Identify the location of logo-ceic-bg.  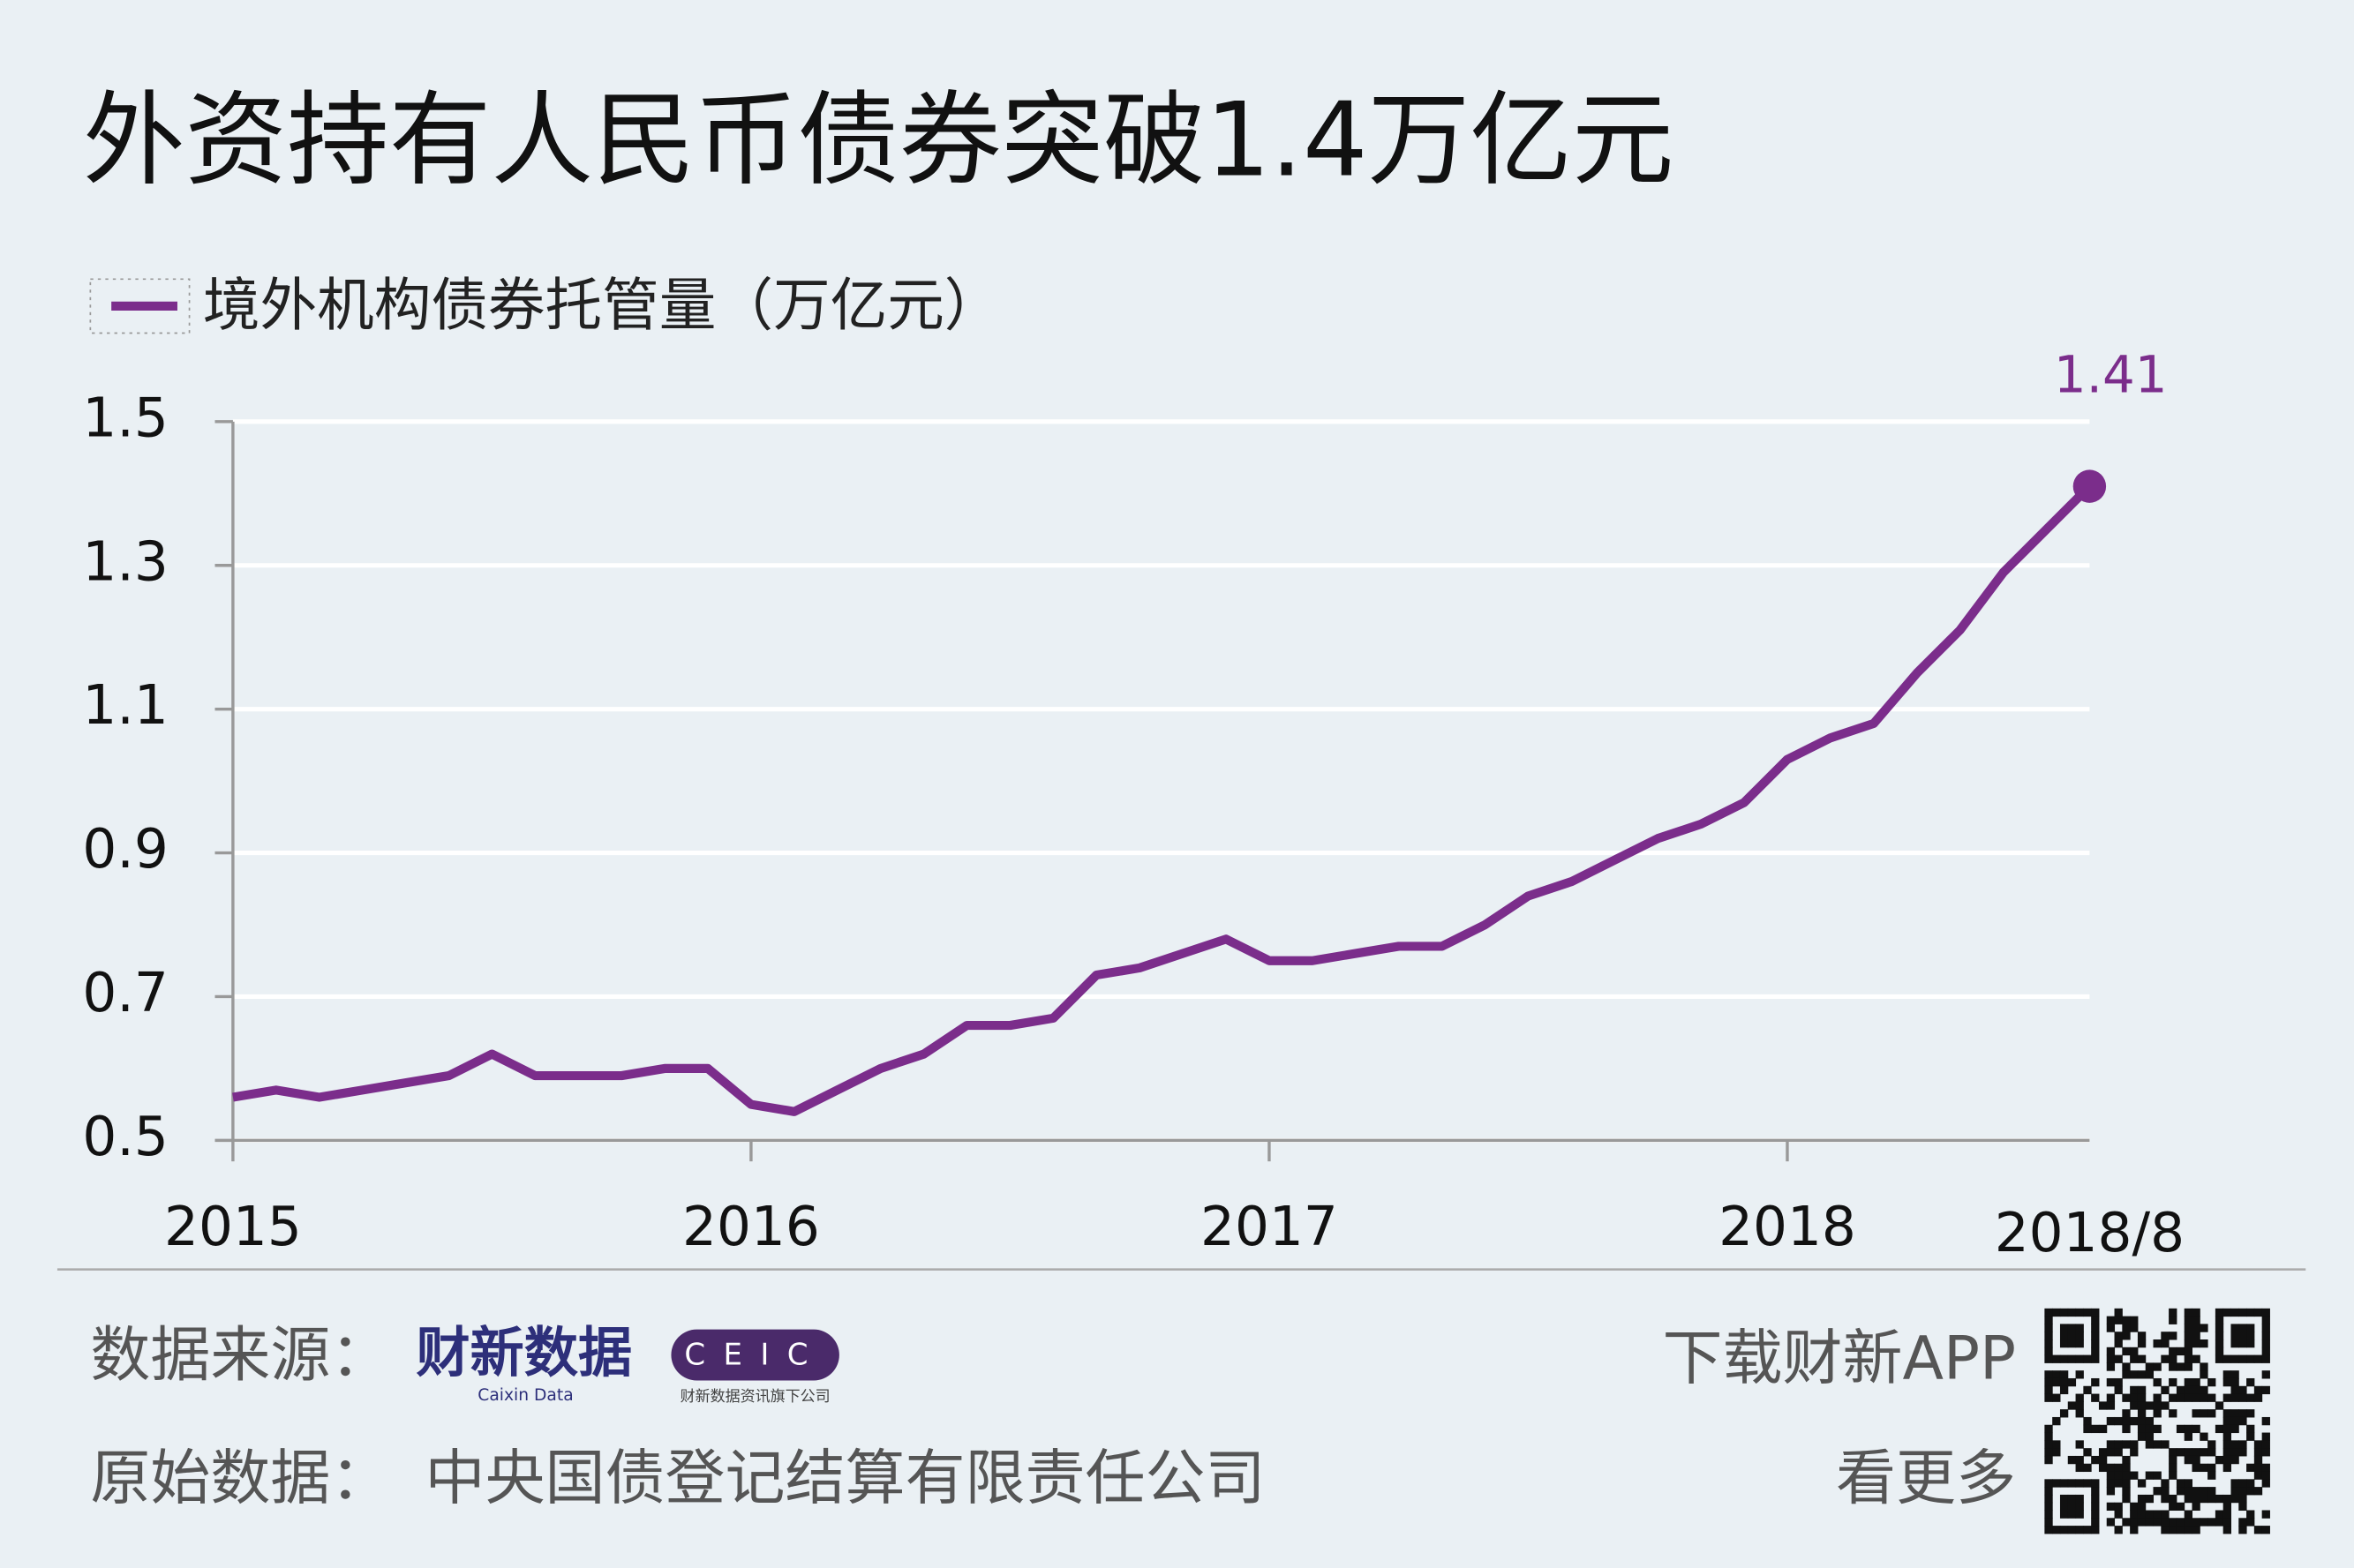
(755, 1355).